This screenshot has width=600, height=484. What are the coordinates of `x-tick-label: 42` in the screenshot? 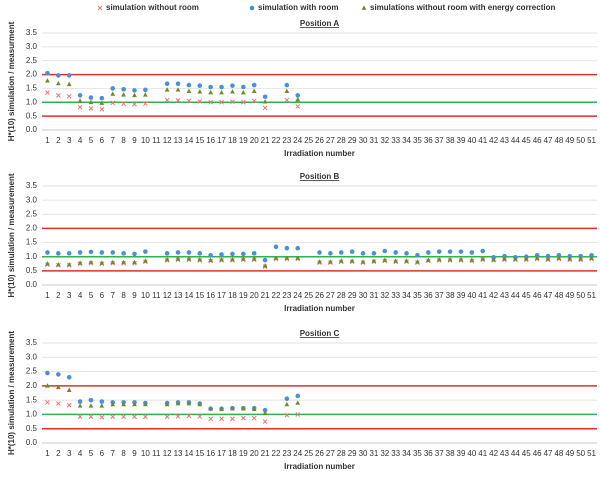 It's located at (493, 140).